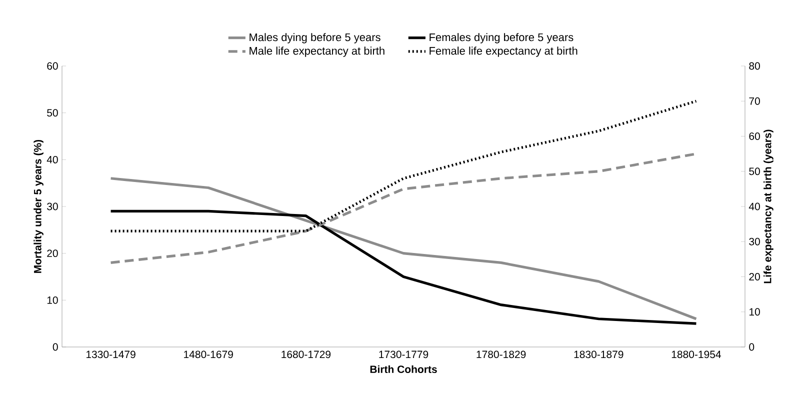  Describe the element at coordinates (403, 354) in the screenshot. I see `x-tick-label: 1730-1779` at that location.